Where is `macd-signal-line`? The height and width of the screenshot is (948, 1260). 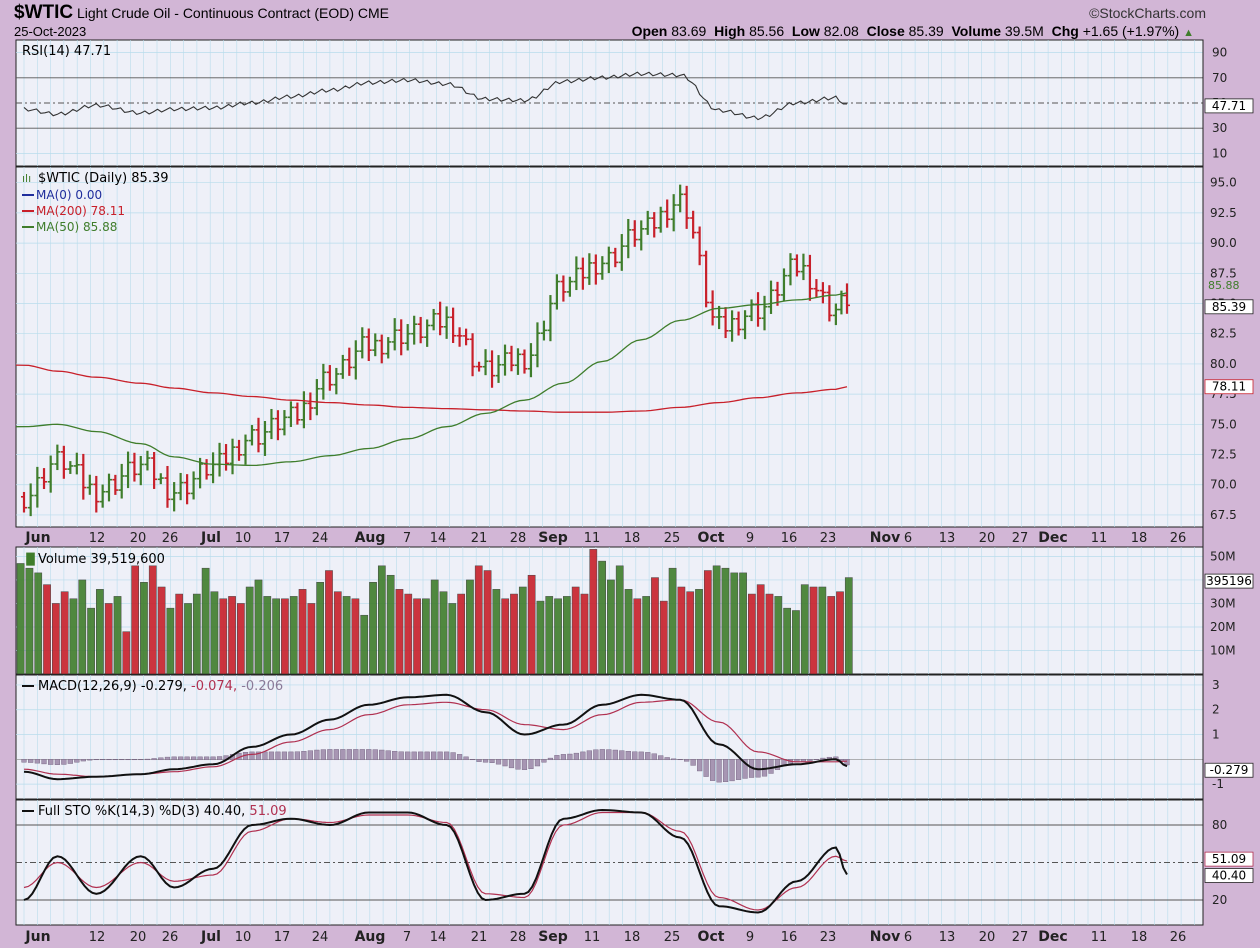
macd-signal-line is located at coordinates (435, 738).